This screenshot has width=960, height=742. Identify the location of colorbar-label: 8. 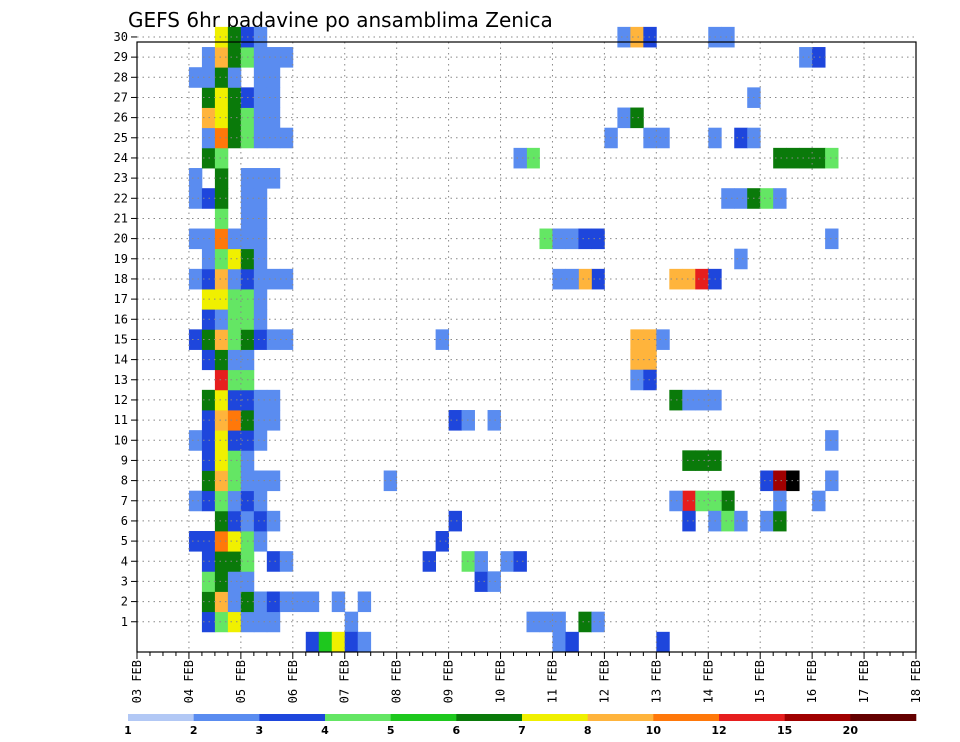
(588, 730).